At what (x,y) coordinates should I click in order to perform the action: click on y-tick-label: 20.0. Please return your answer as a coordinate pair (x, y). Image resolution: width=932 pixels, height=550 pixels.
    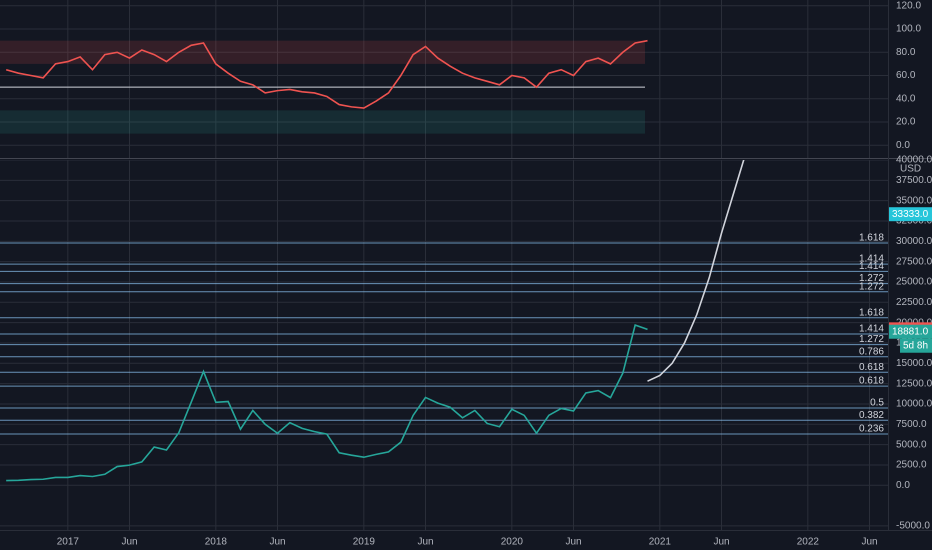
    Looking at the image, I should click on (906, 122).